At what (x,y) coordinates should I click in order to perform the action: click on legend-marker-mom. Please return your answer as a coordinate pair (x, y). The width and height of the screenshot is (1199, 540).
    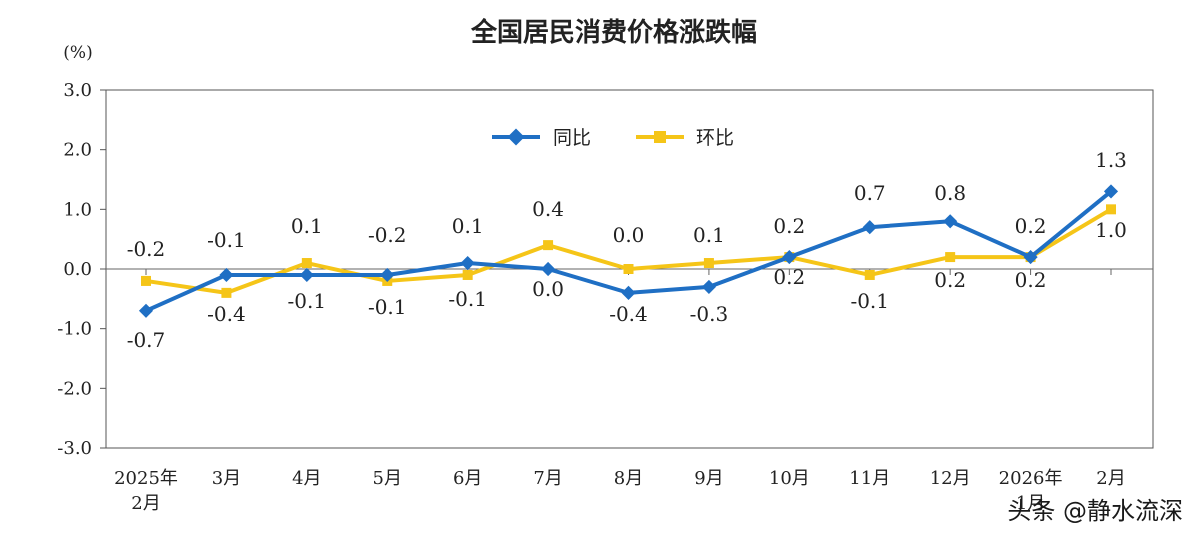
    Looking at the image, I should click on (660, 137).